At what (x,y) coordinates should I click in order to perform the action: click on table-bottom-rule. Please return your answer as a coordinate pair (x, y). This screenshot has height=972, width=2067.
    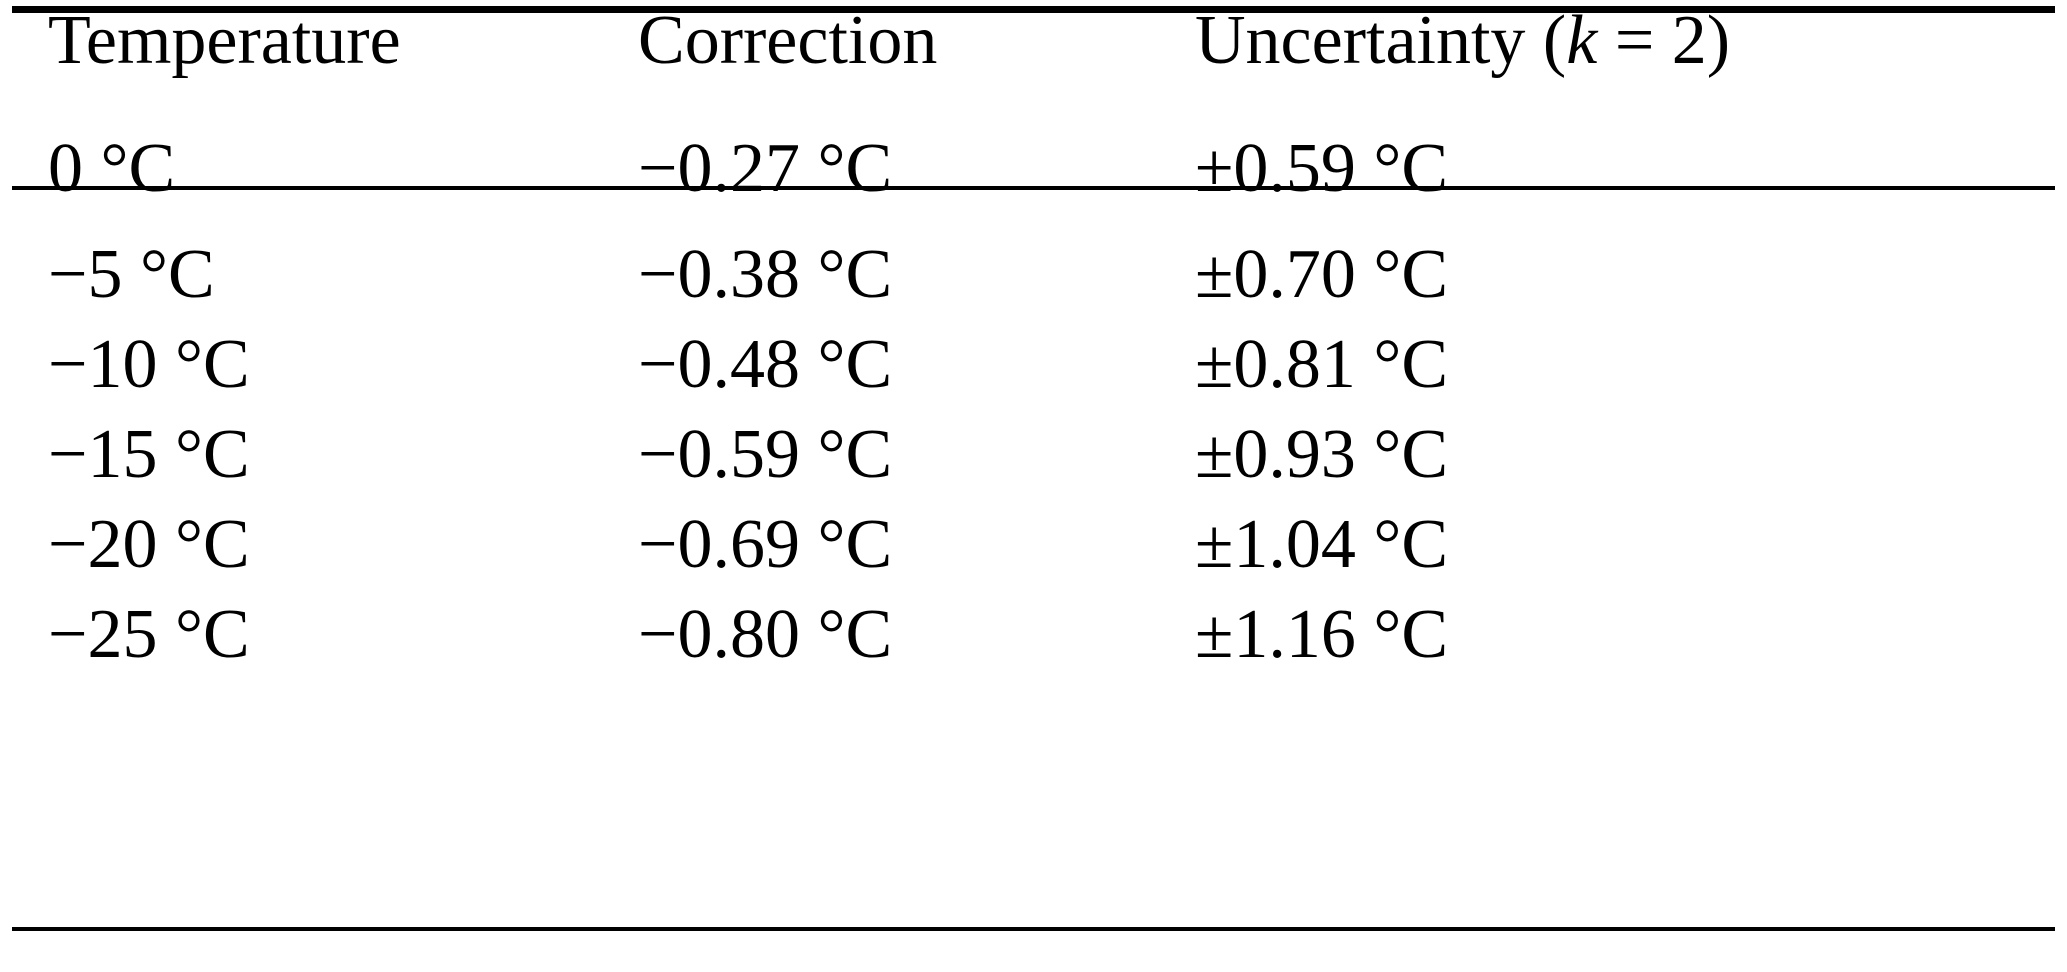
    Looking at the image, I should click on (1033, 929).